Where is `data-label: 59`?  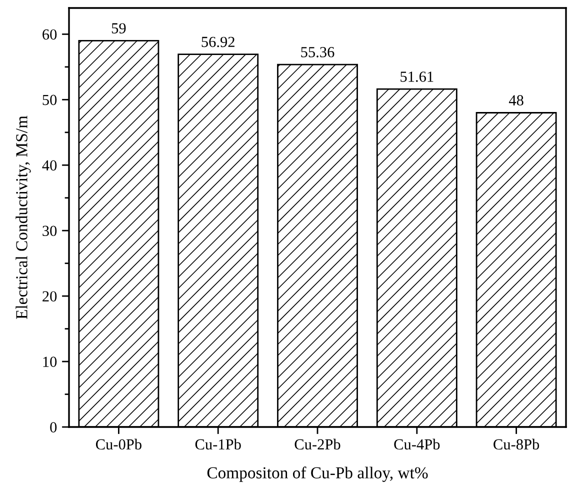 data-label: 59 is located at coordinates (119, 28).